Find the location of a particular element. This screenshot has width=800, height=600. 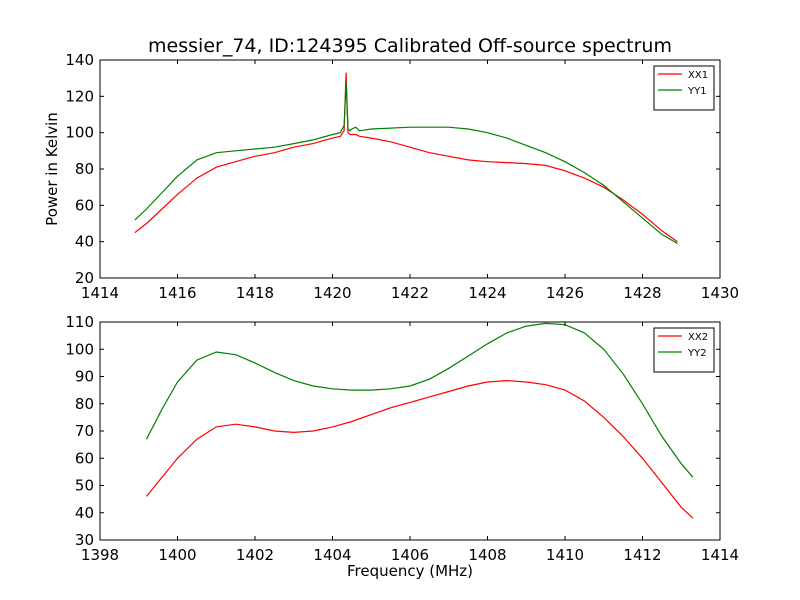

panel-1-y-tick-label: 80 is located at coordinates (84, 169).